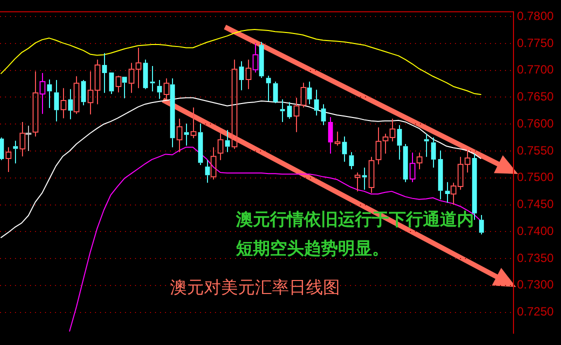 This screenshot has height=345, width=561. What do you see at coordinates (535, 97) in the screenshot?
I see `y-tick-label: 0.7650` at bounding box center [535, 97].